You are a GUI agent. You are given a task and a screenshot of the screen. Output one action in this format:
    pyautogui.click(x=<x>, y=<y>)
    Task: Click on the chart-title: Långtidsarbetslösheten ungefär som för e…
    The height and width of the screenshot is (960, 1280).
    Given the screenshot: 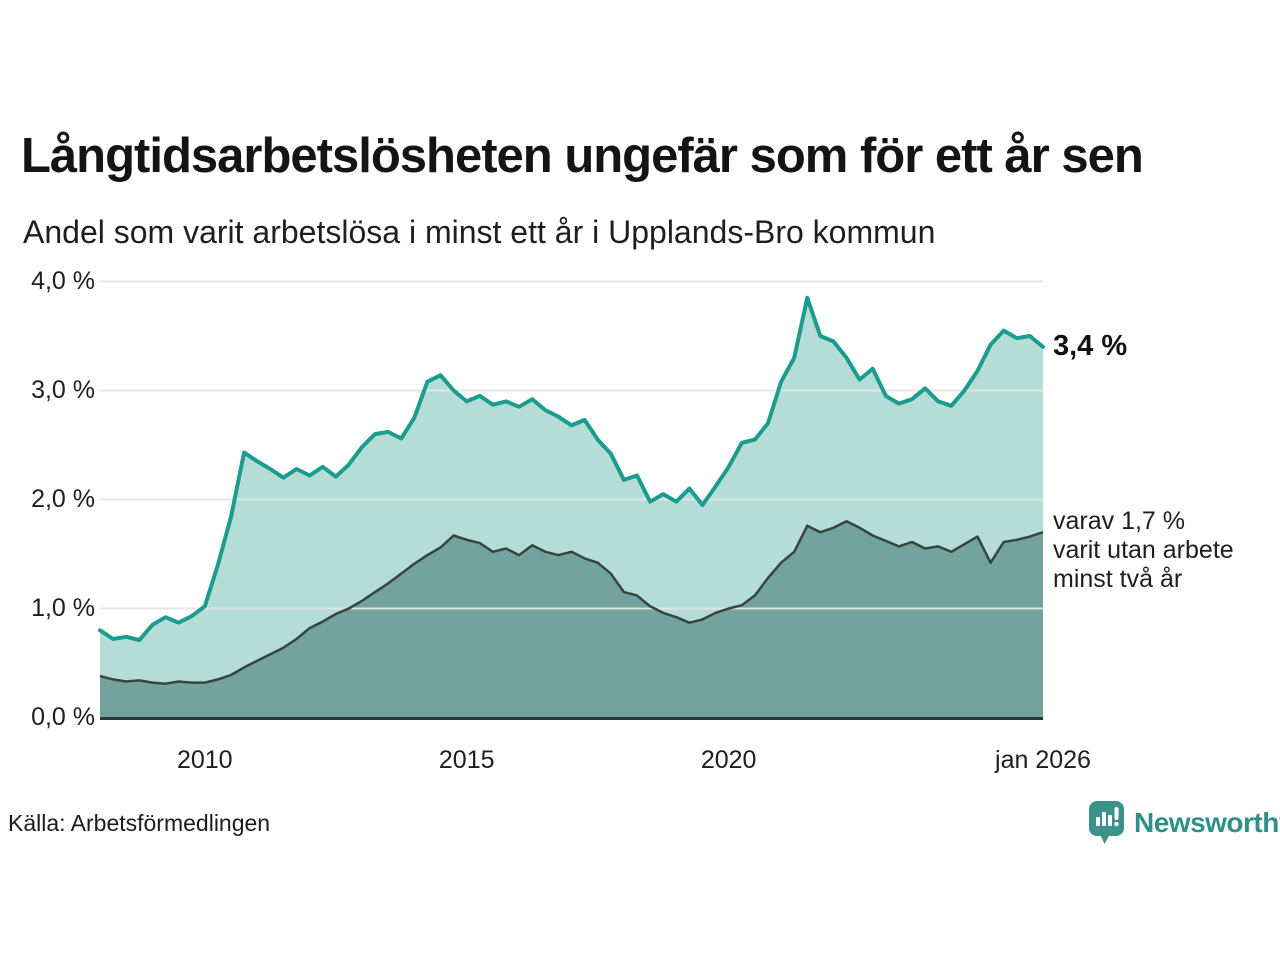 What is the action you would take?
    pyautogui.click(x=582, y=156)
    